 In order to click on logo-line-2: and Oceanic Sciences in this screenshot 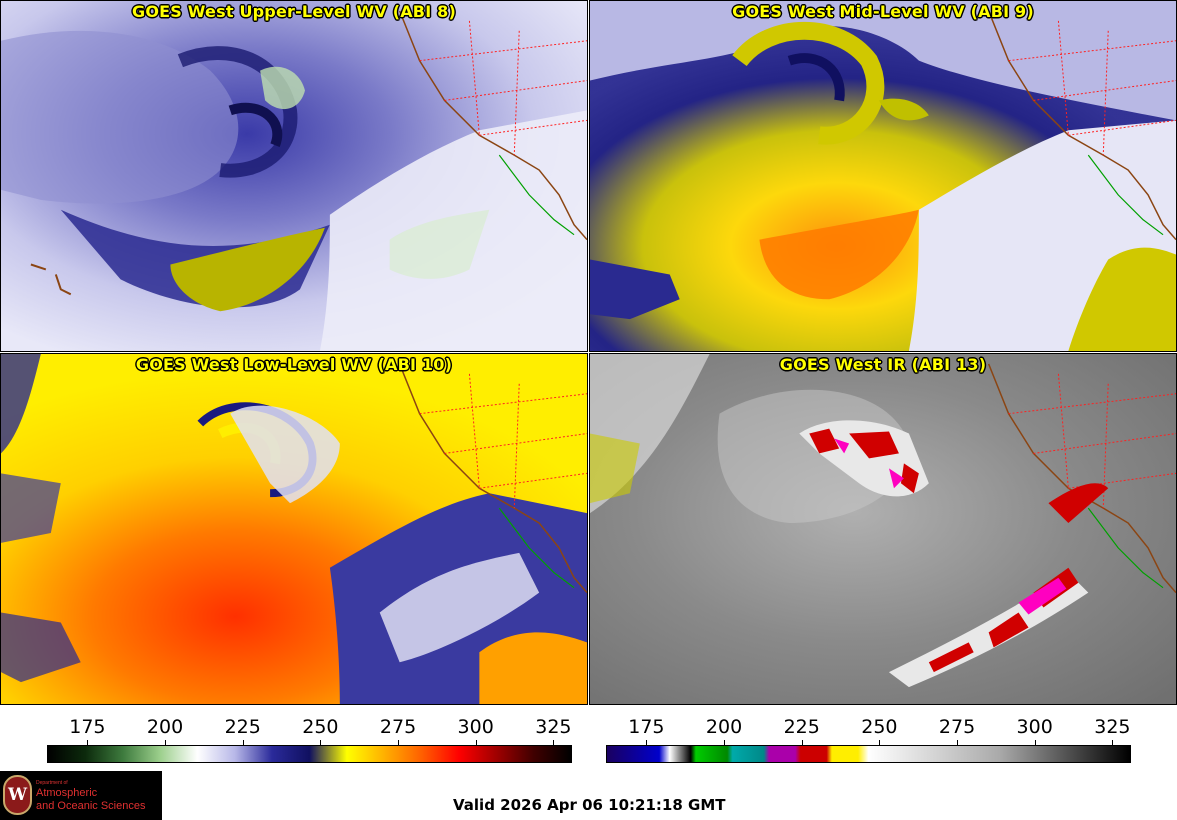, I will do `click(91, 806)`.